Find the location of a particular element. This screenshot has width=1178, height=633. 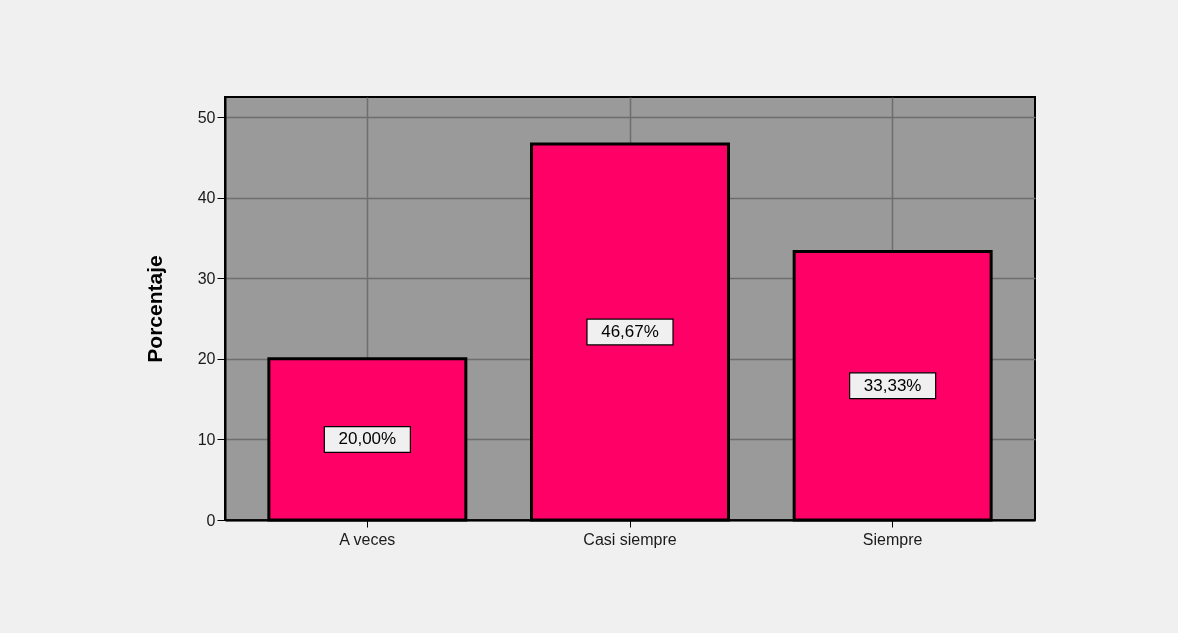

y-tick-label: 30 is located at coordinates (206, 278).